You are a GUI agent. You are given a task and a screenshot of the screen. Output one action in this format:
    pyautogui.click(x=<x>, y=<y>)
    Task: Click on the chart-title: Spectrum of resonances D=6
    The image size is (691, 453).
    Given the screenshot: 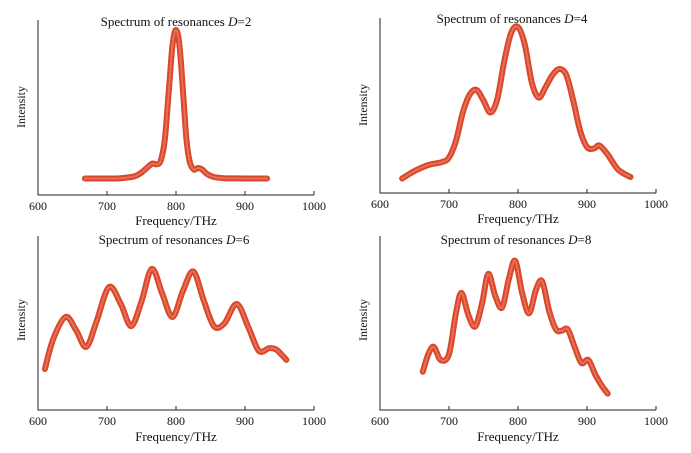 What is the action you would take?
    pyautogui.click(x=174, y=239)
    